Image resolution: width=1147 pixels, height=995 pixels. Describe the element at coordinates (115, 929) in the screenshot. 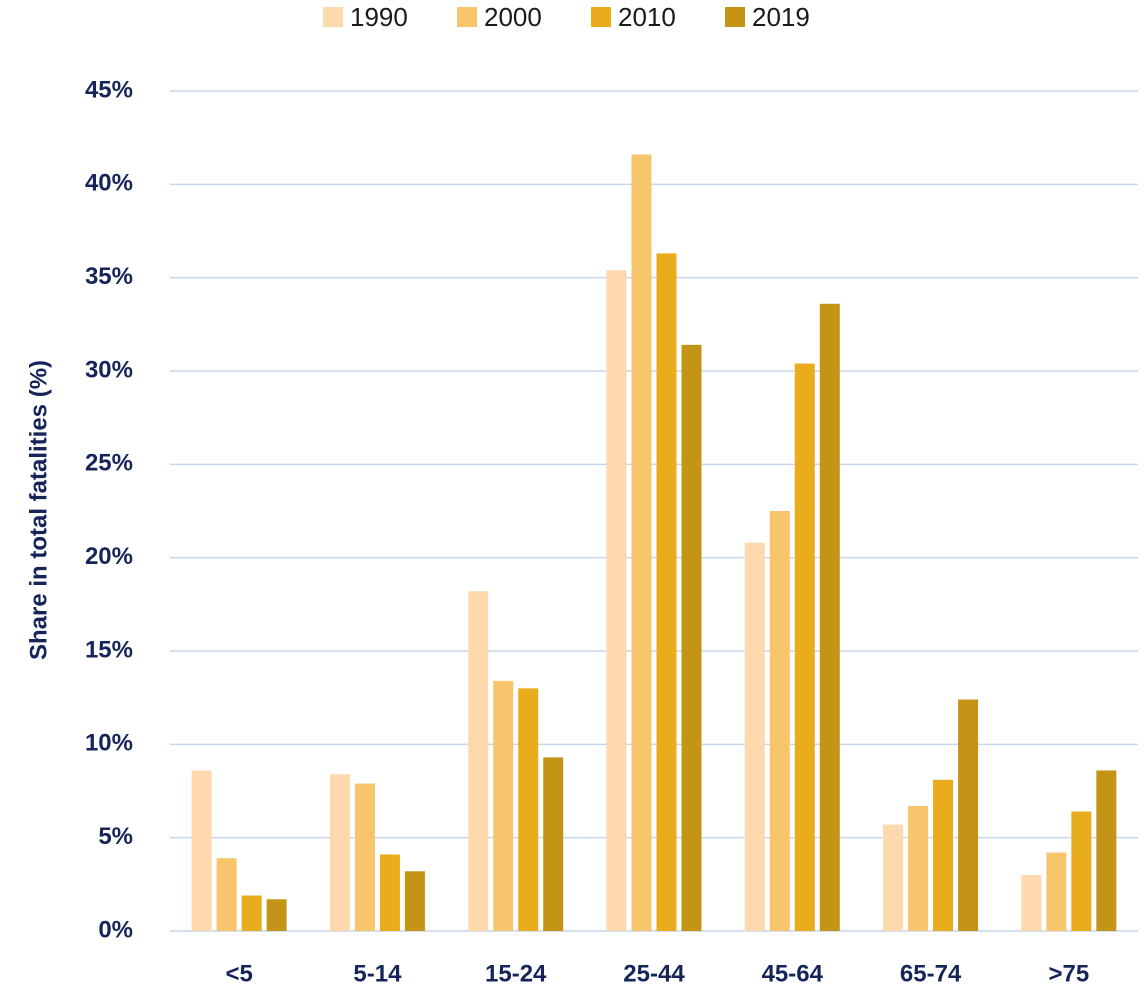

I see `y-tick-label: 0%` at that location.